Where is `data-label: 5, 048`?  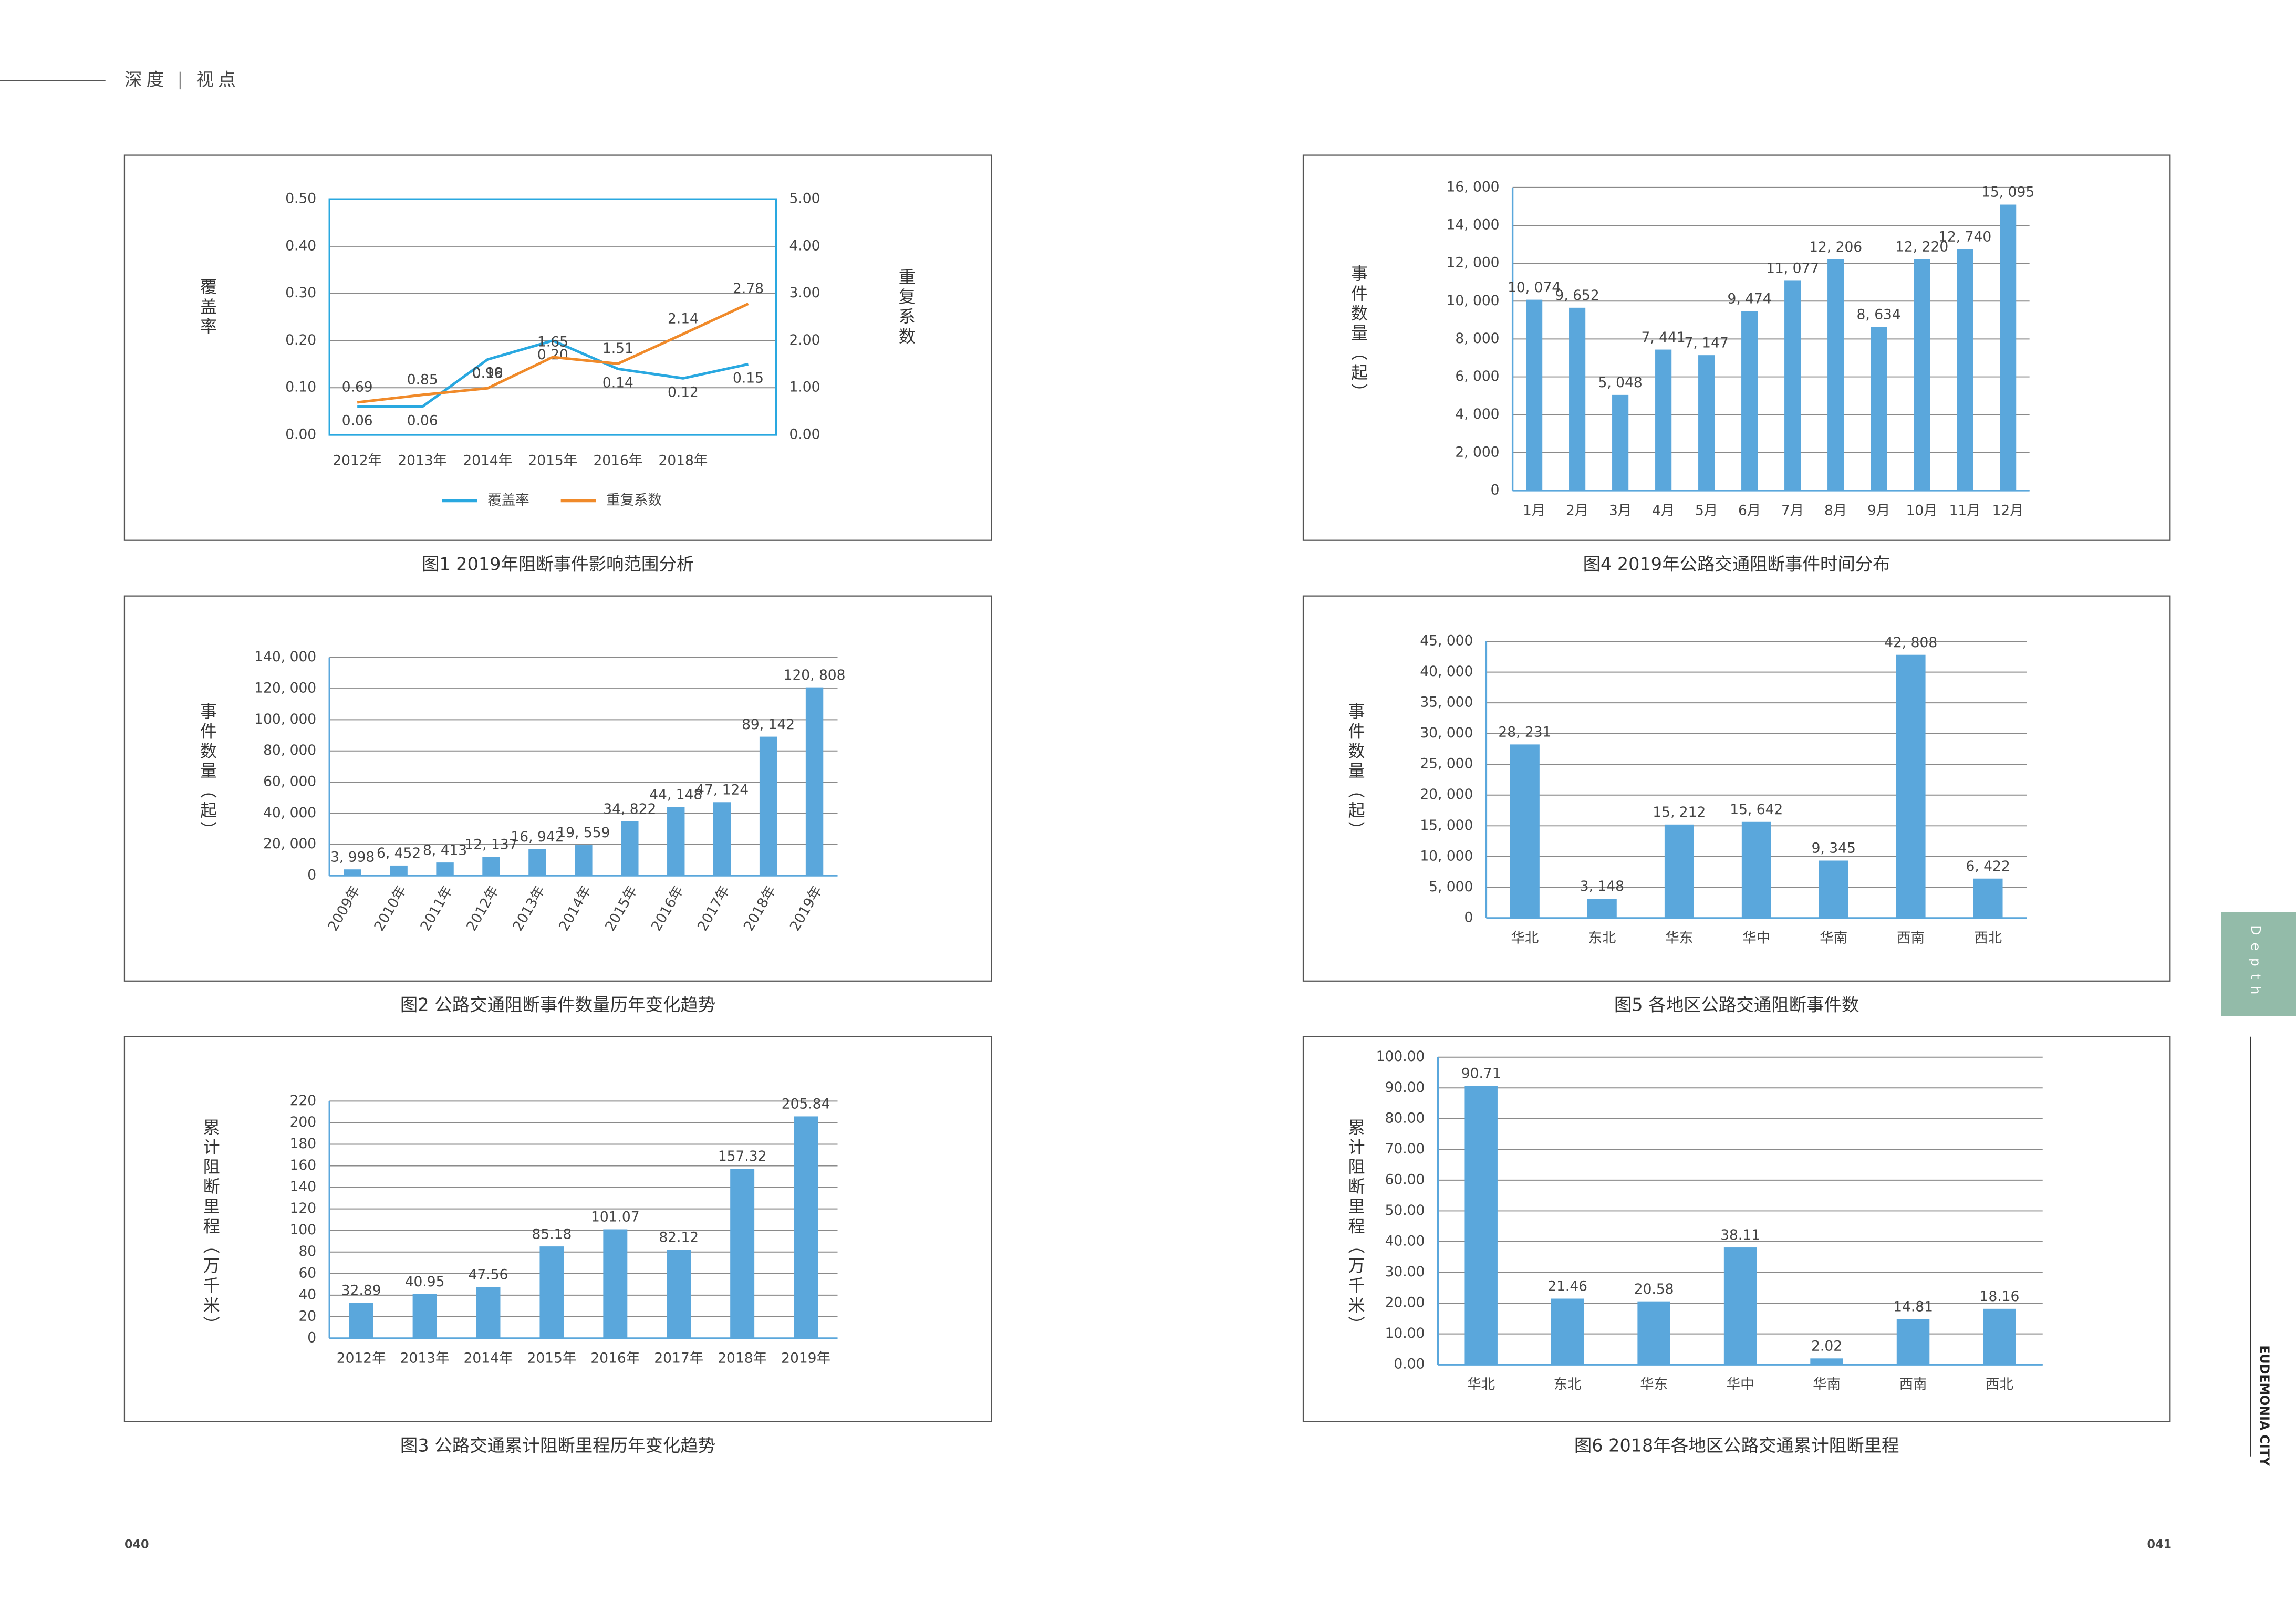
data-label: 5, 048 is located at coordinates (1620, 382).